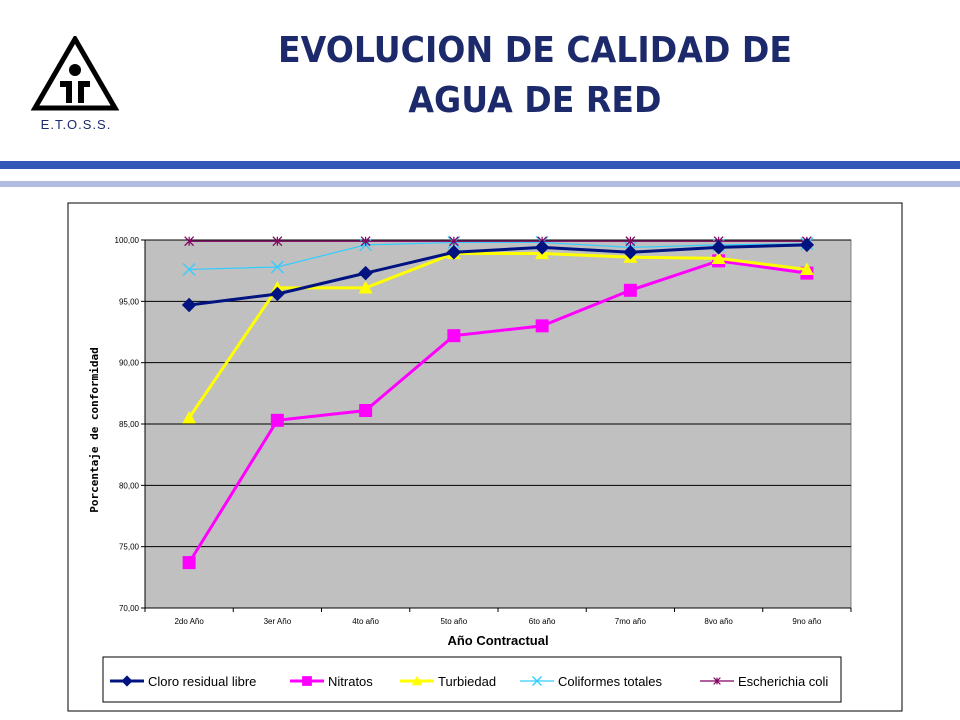 The image size is (960, 720). Describe the element at coordinates (783, 681) in the screenshot. I see `legend-label: Escherichia coli` at that location.